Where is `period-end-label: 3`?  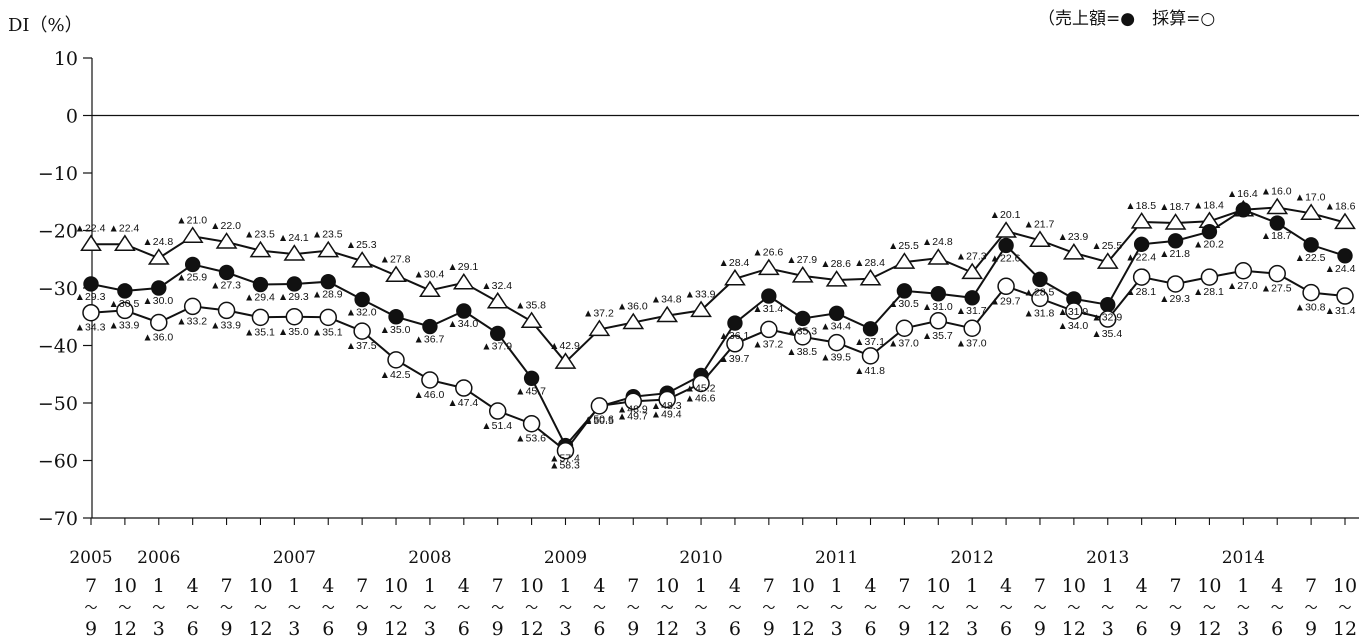 period-end-label: 3 is located at coordinates (972, 629).